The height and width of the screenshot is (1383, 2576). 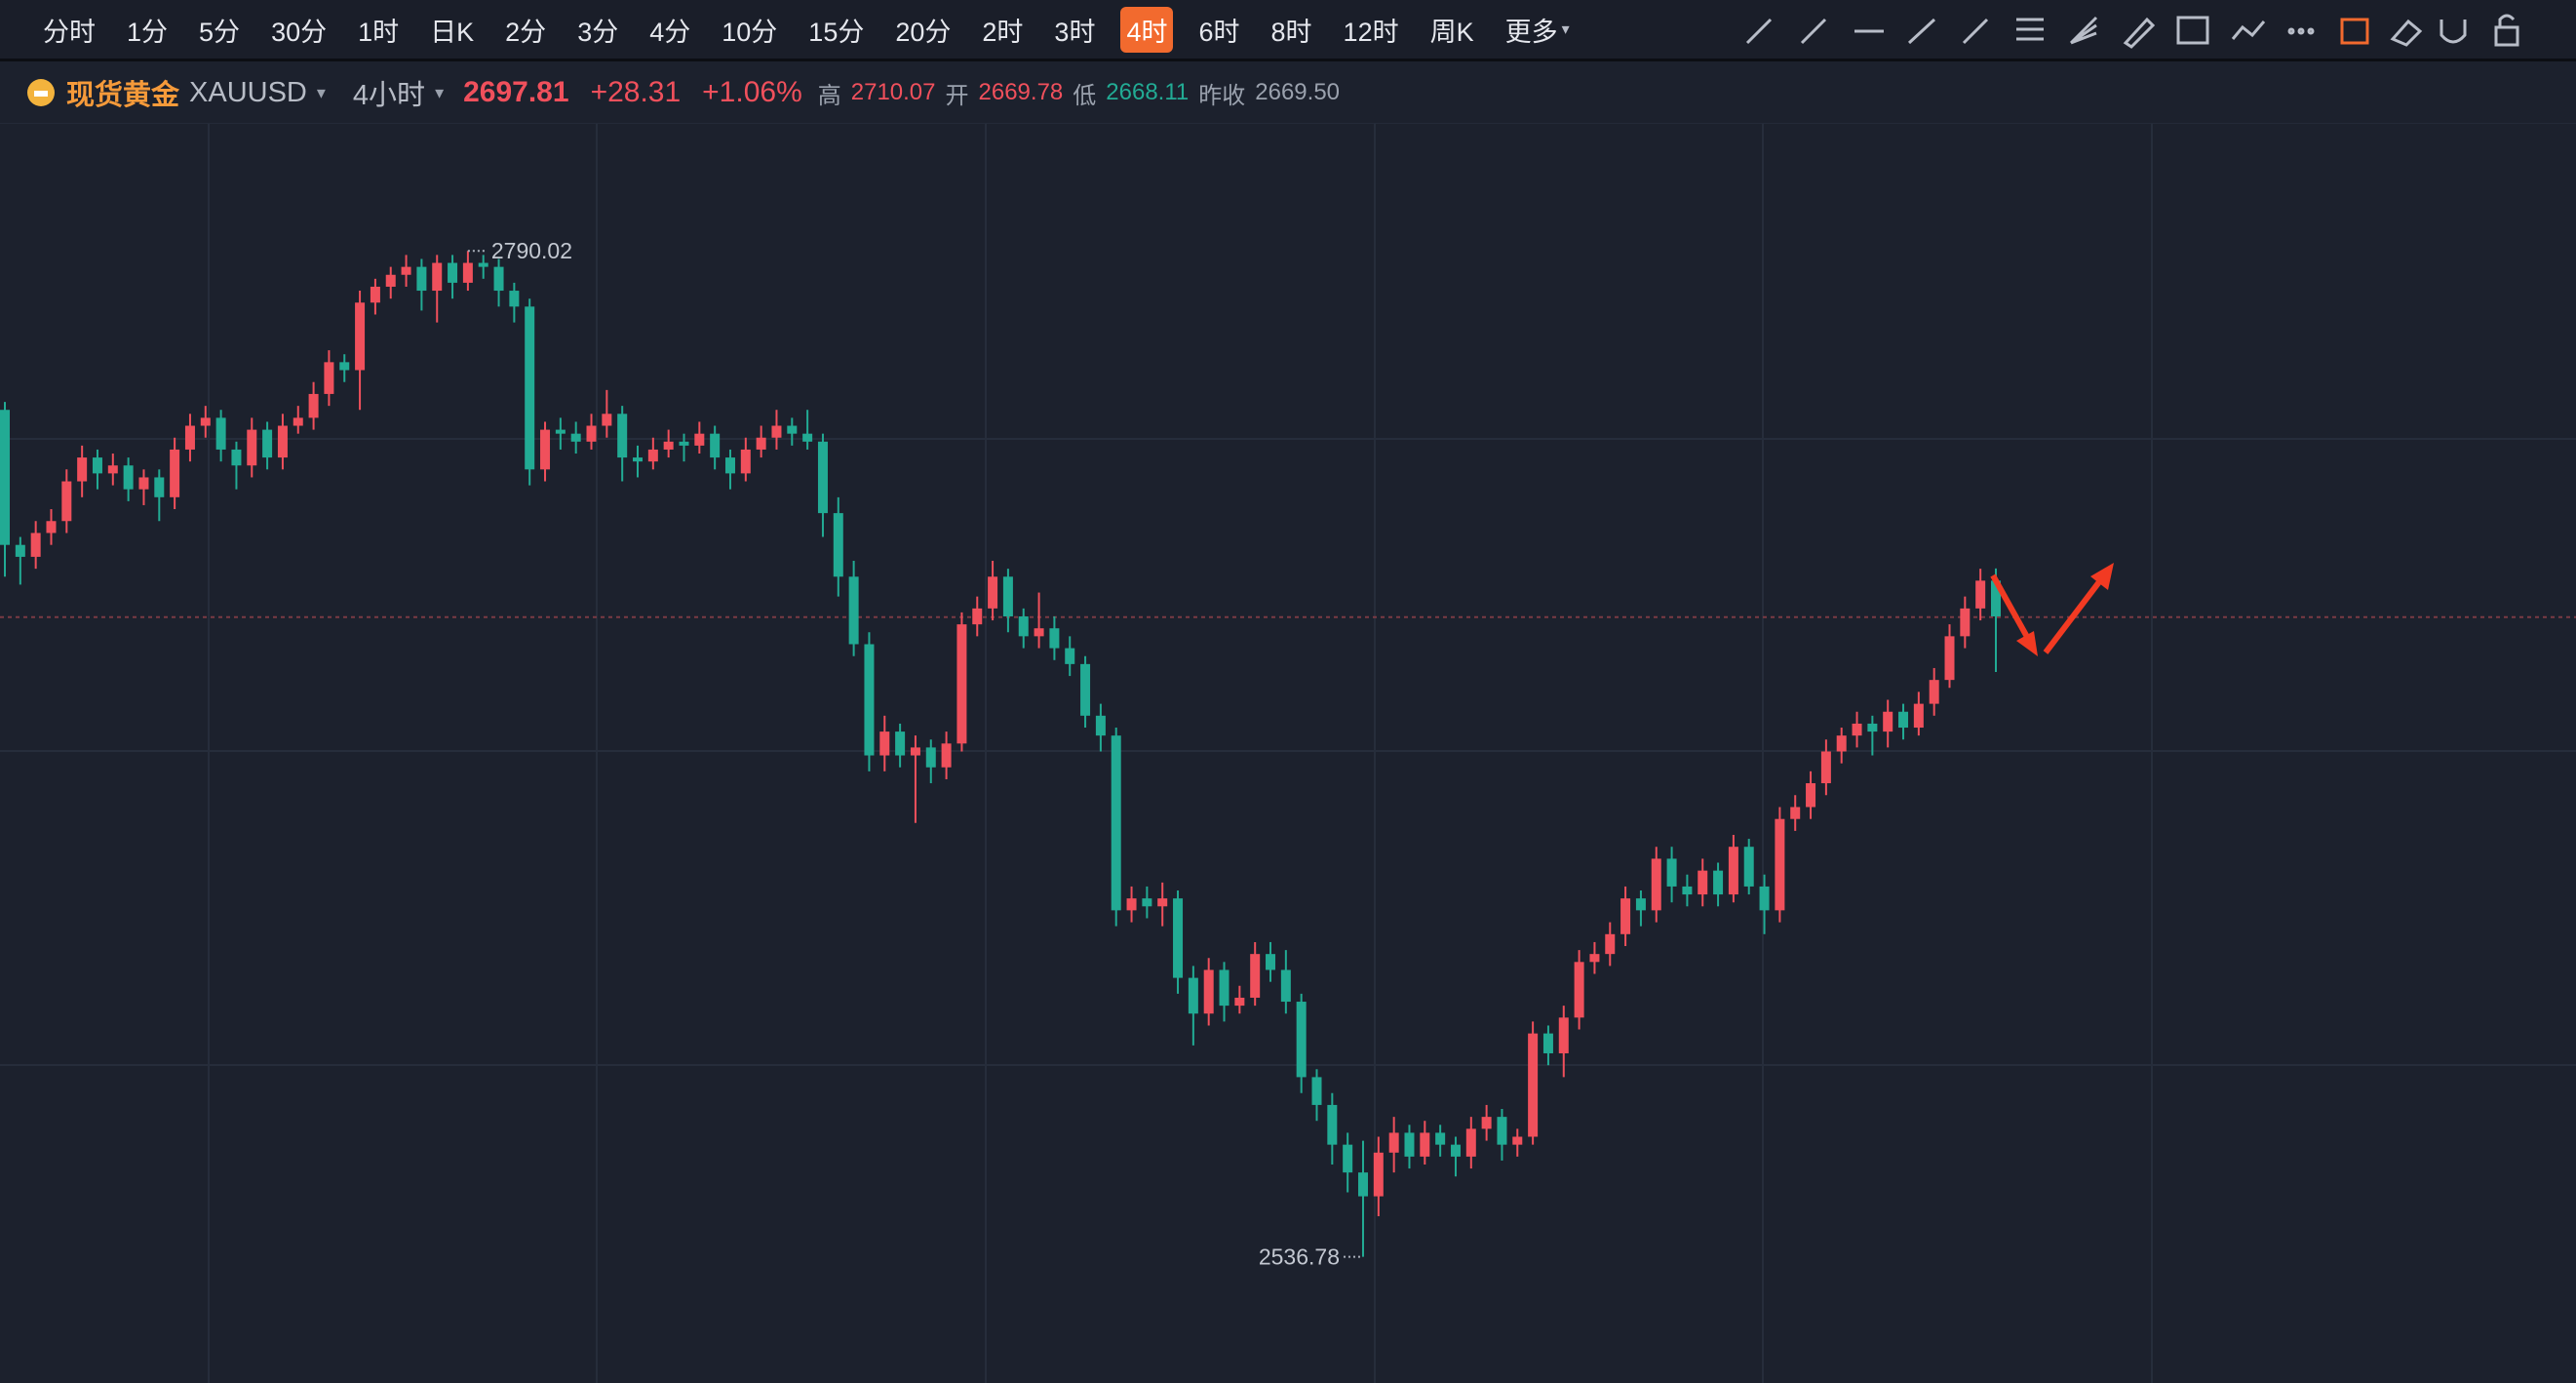 What do you see at coordinates (1219, 32) in the screenshot?
I see `interval-button: 6时` at bounding box center [1219, 32].